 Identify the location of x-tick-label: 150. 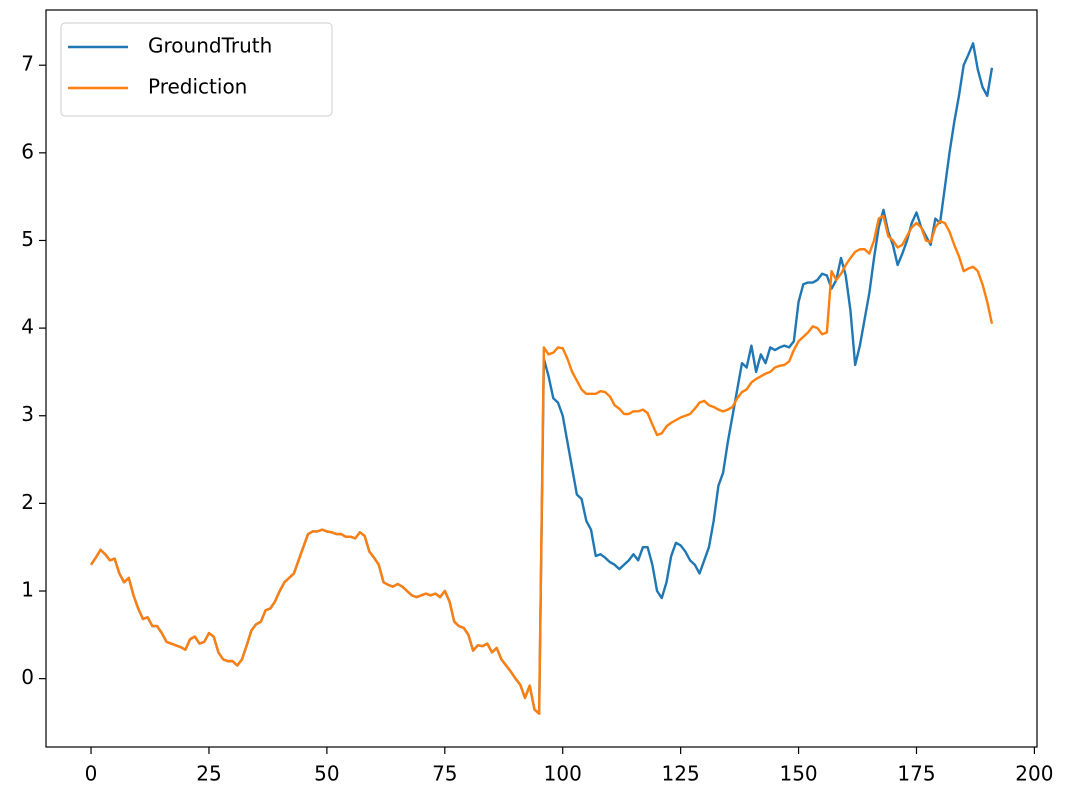
(798, 774).